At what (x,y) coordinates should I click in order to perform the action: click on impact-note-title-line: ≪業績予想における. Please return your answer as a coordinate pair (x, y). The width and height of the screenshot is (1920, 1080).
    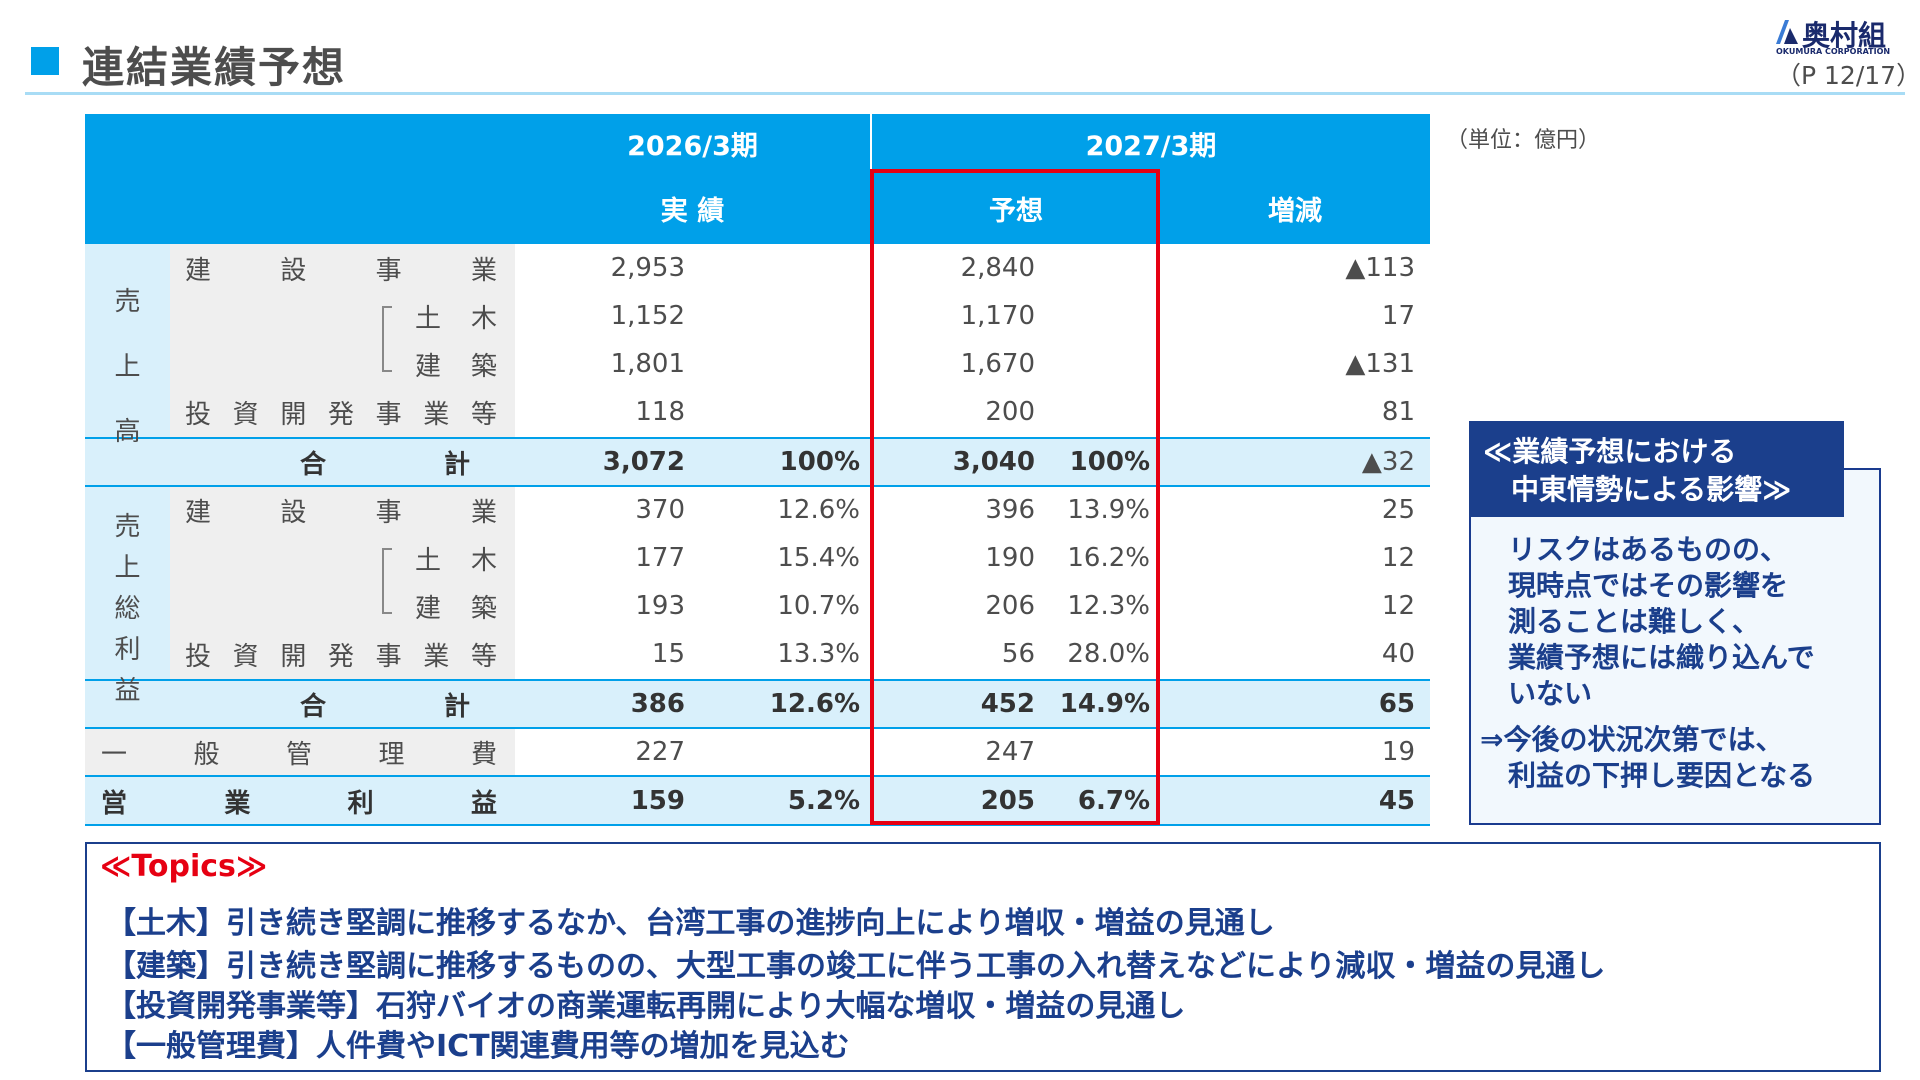
    Looking at the image, I should click on (1610, 451).